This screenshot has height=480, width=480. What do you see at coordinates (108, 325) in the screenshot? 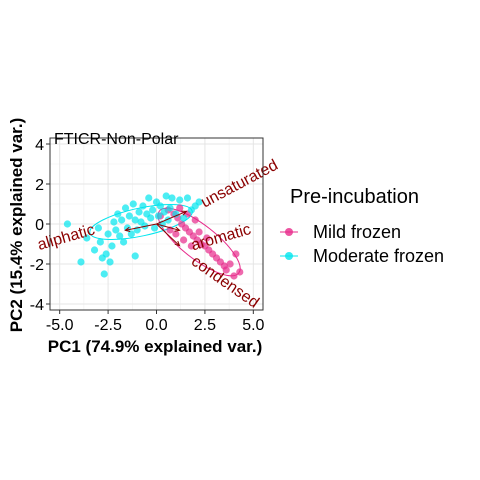
I see `x-tick-label: -2.5` at bounding box center [108, 325].